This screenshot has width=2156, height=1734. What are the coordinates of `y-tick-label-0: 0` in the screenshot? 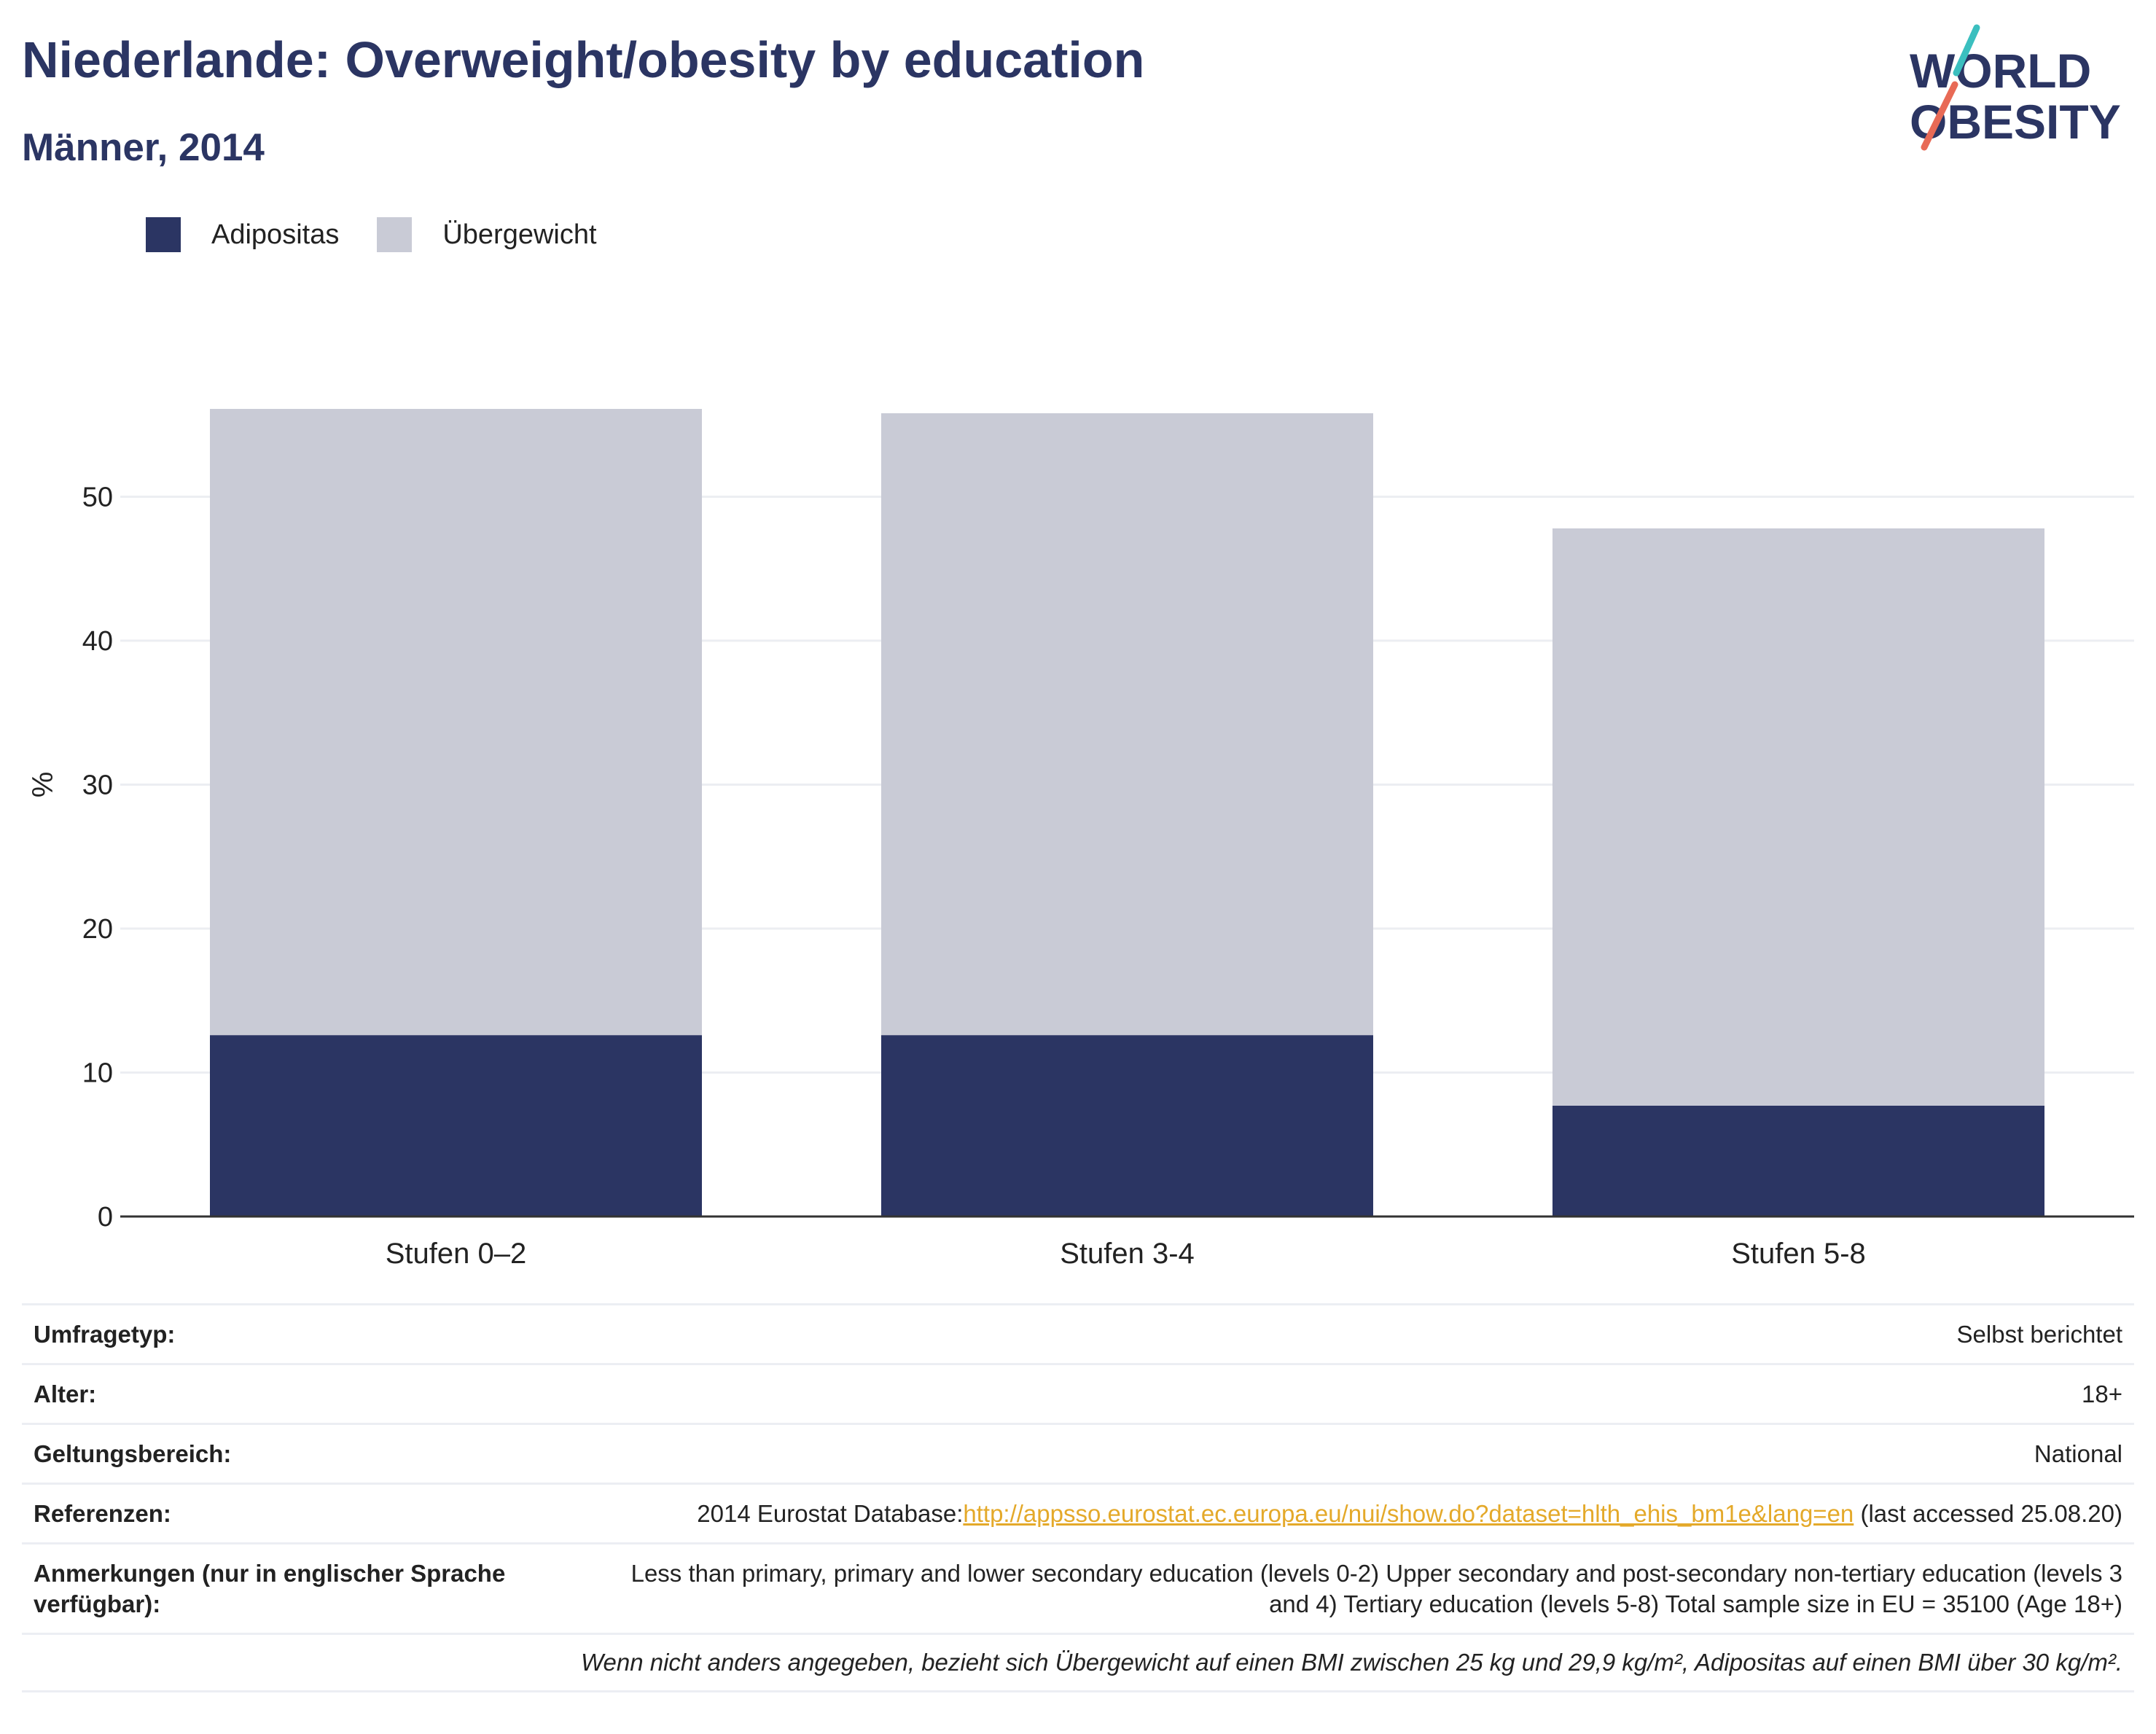 It's located at (105, 1217).